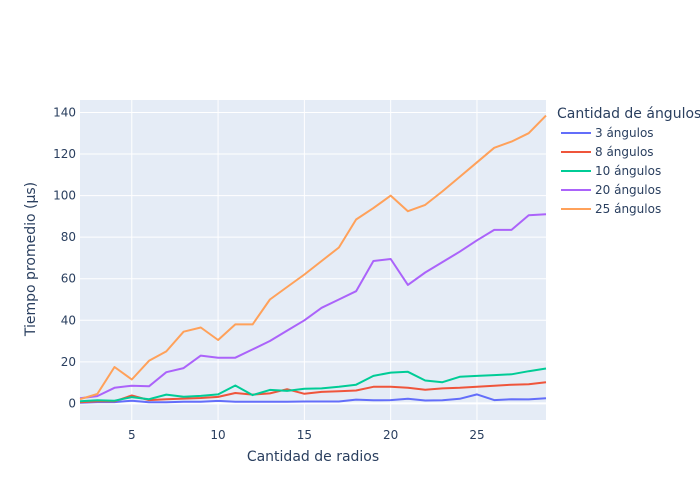 The height and width of the screenshot is (500, 700). What do you see at coordinates (64, 196) in the screenshot?
I see `y-tick-label: 100` at bounding box center [64, 196].